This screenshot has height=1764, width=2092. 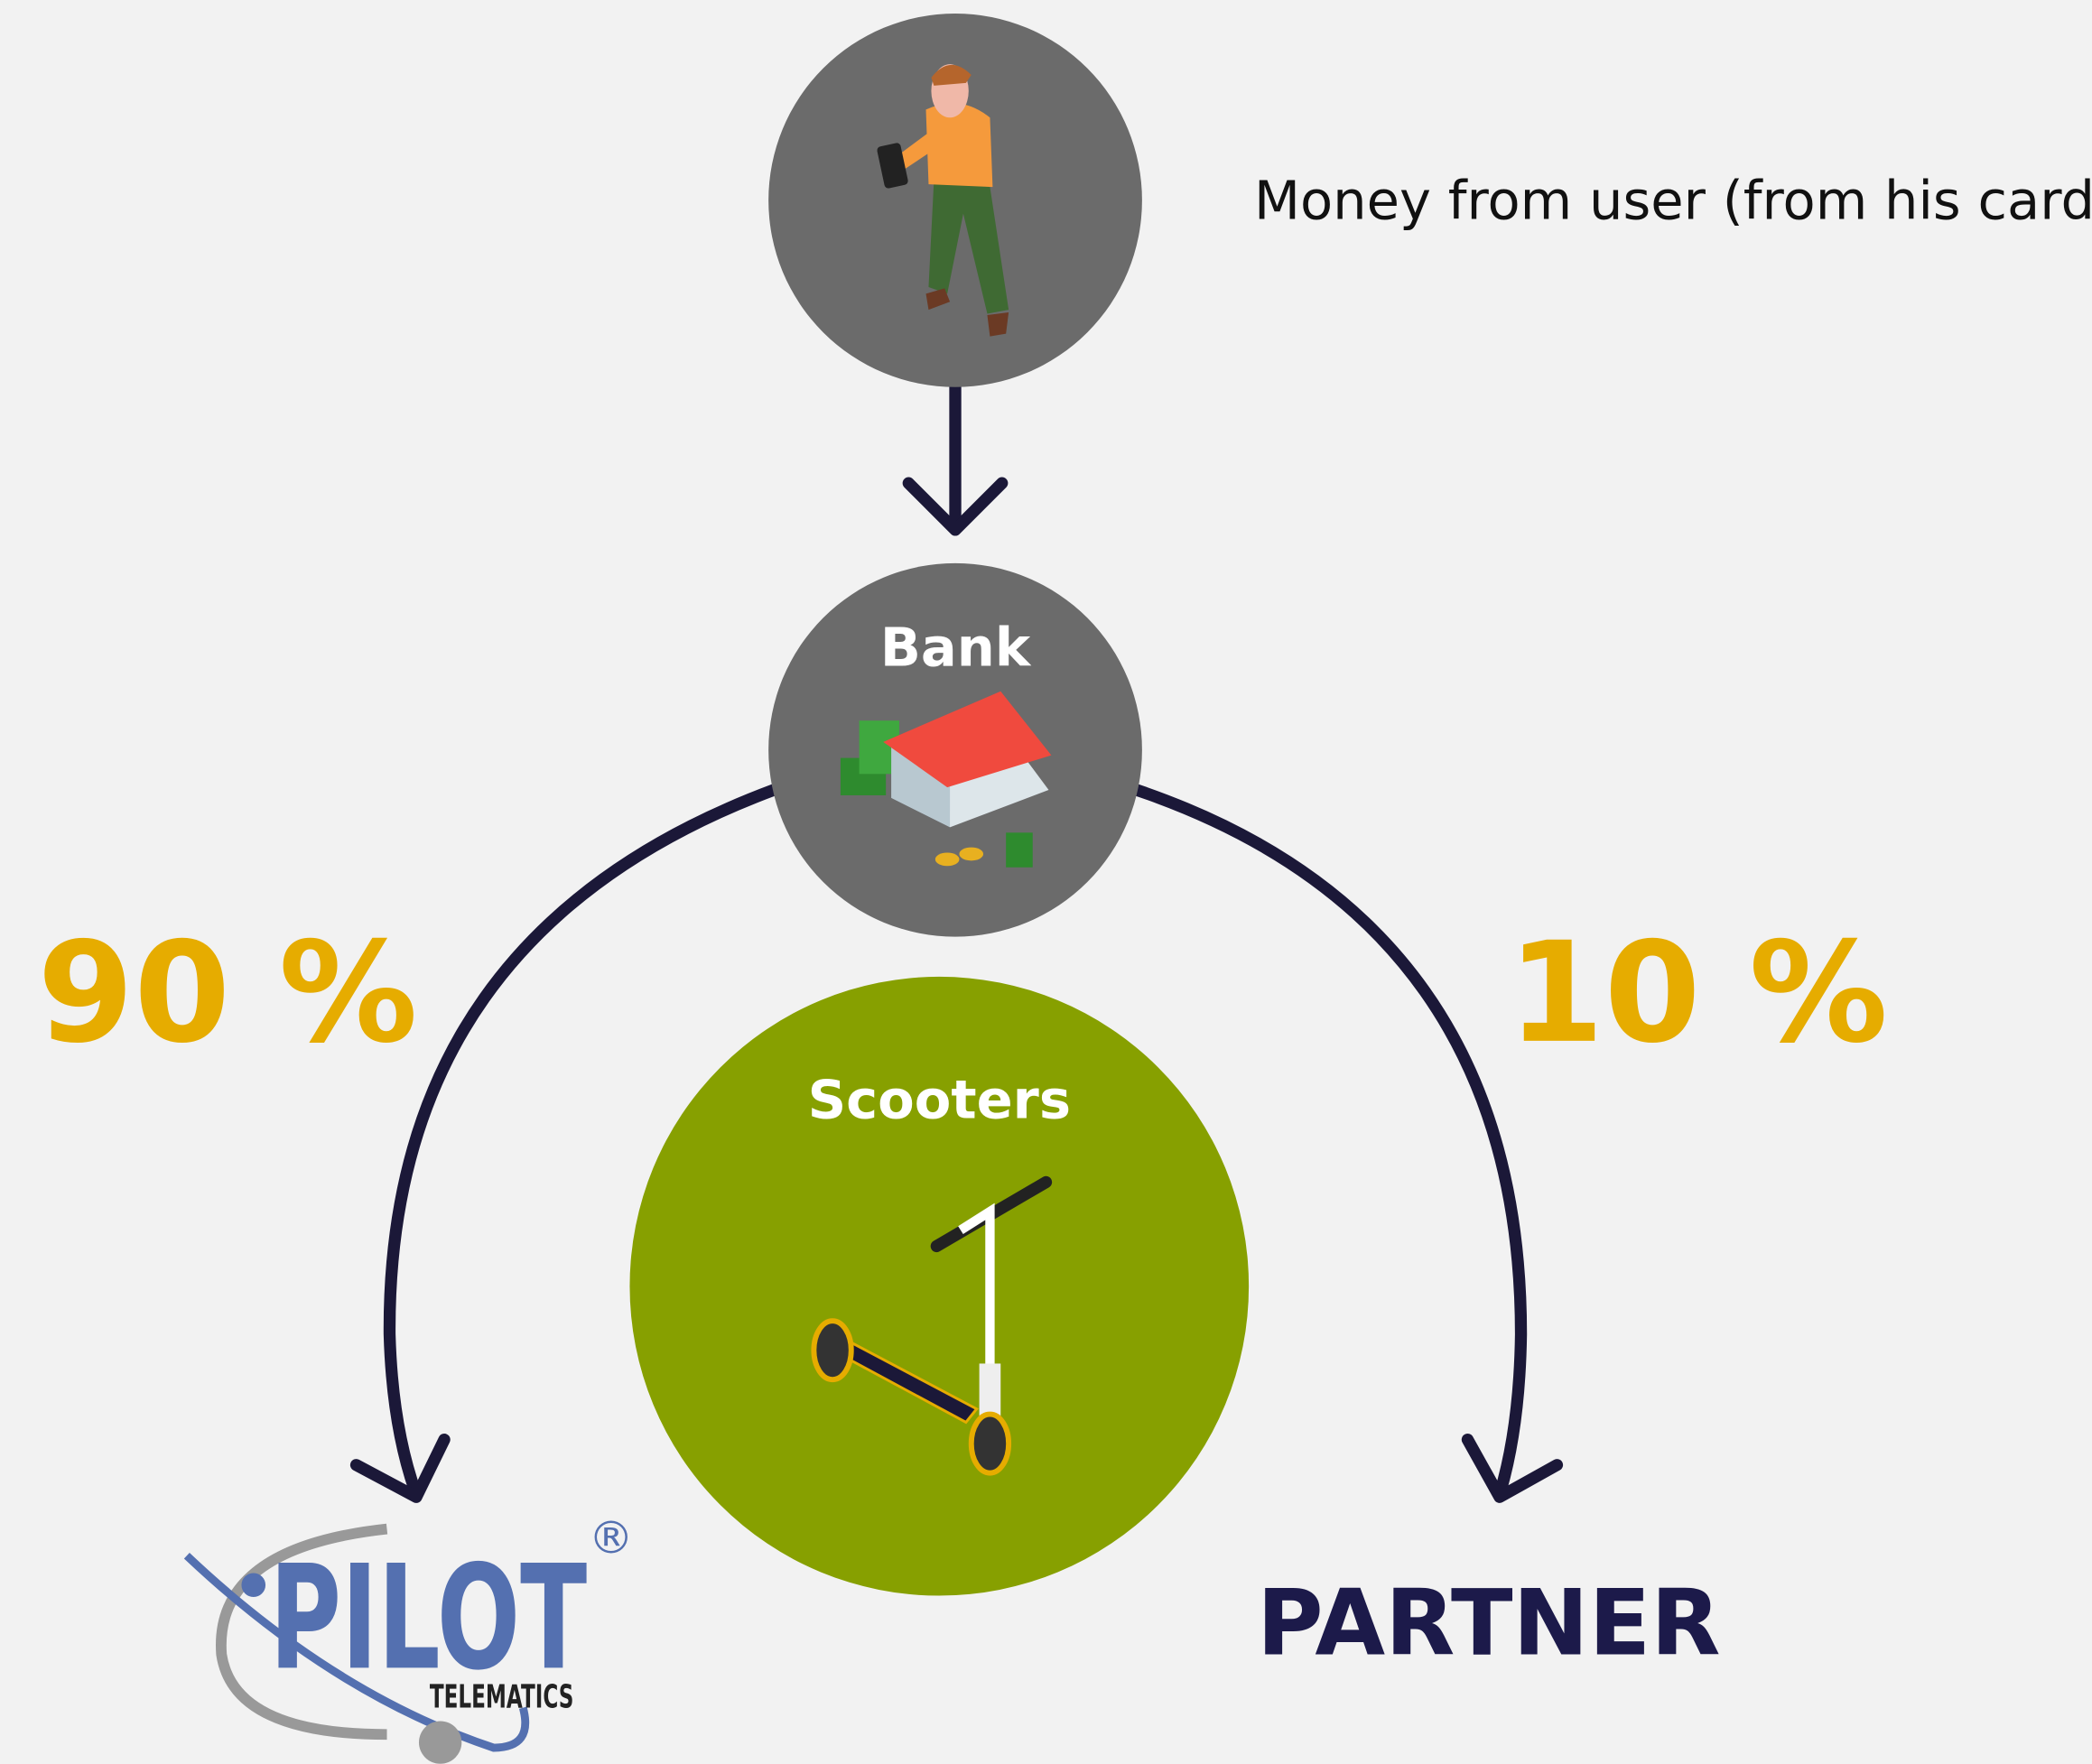 I want to click on node-label: Scooters, so click(x=939, y=1100).